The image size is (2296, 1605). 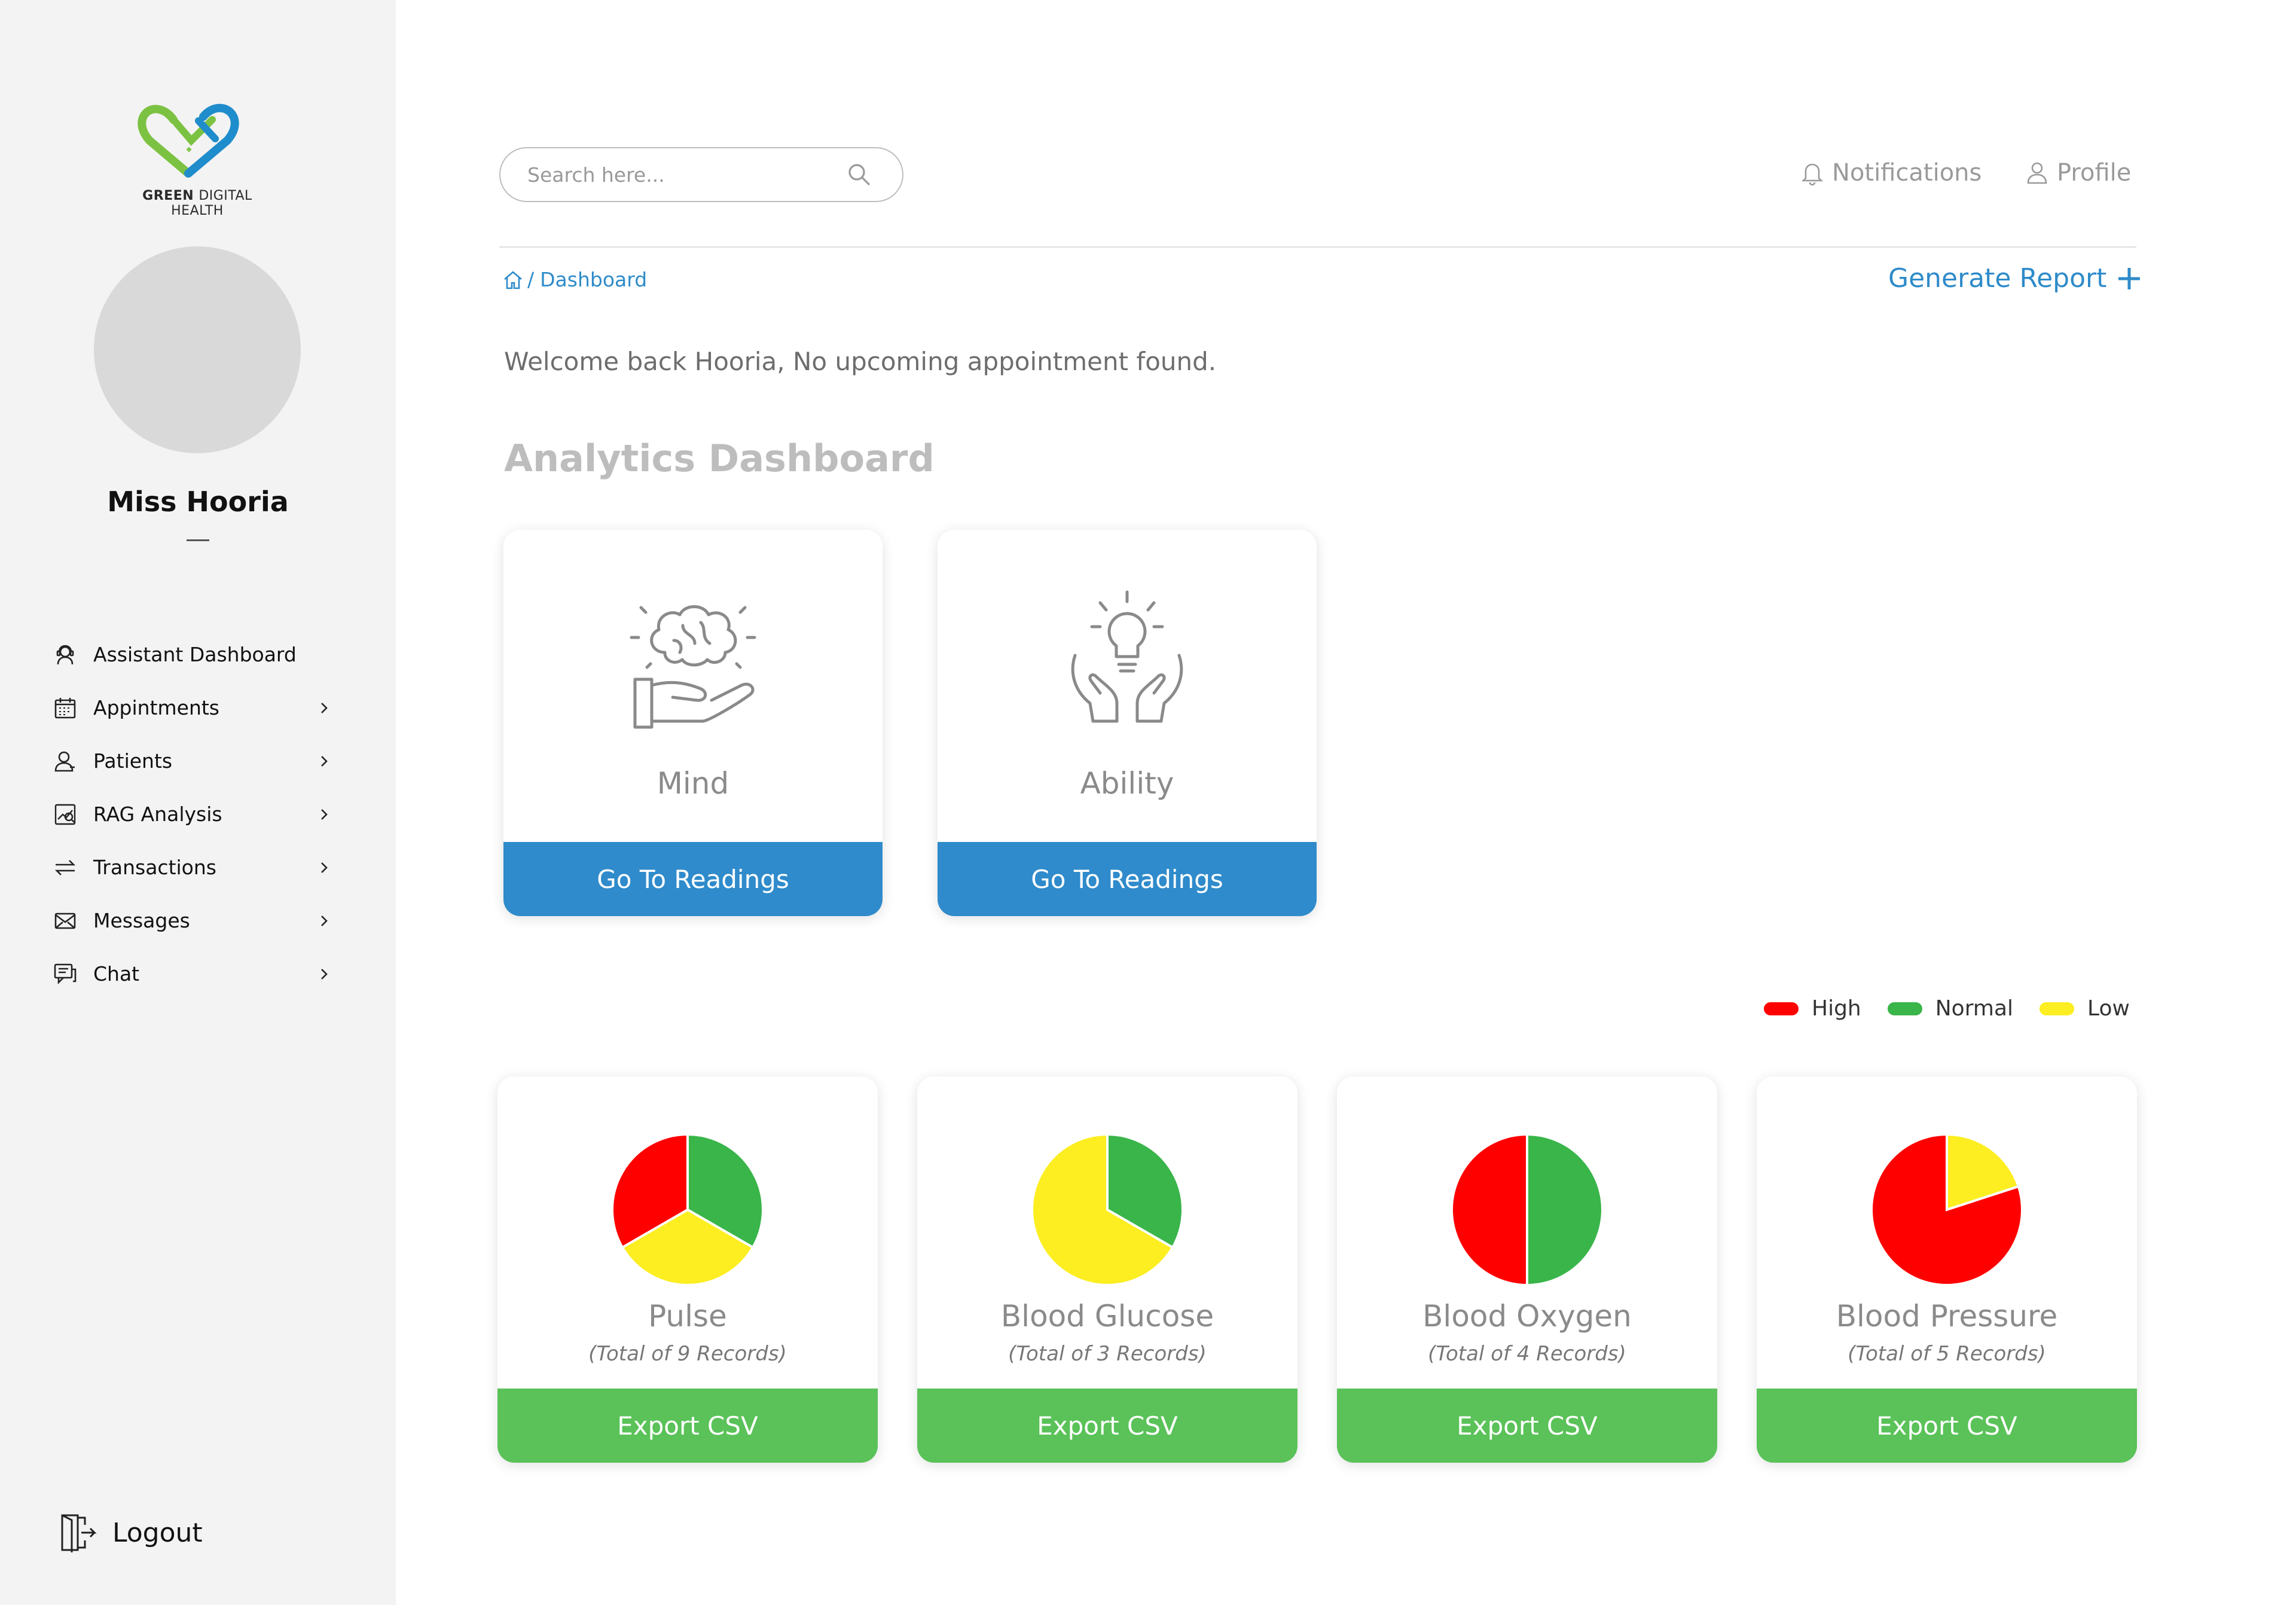 What do you see at coordinates (197, 203) in the screenshot?
I see `brand-name: GREEN DIGITAL HEALTH` at bounding box center [197, 203].